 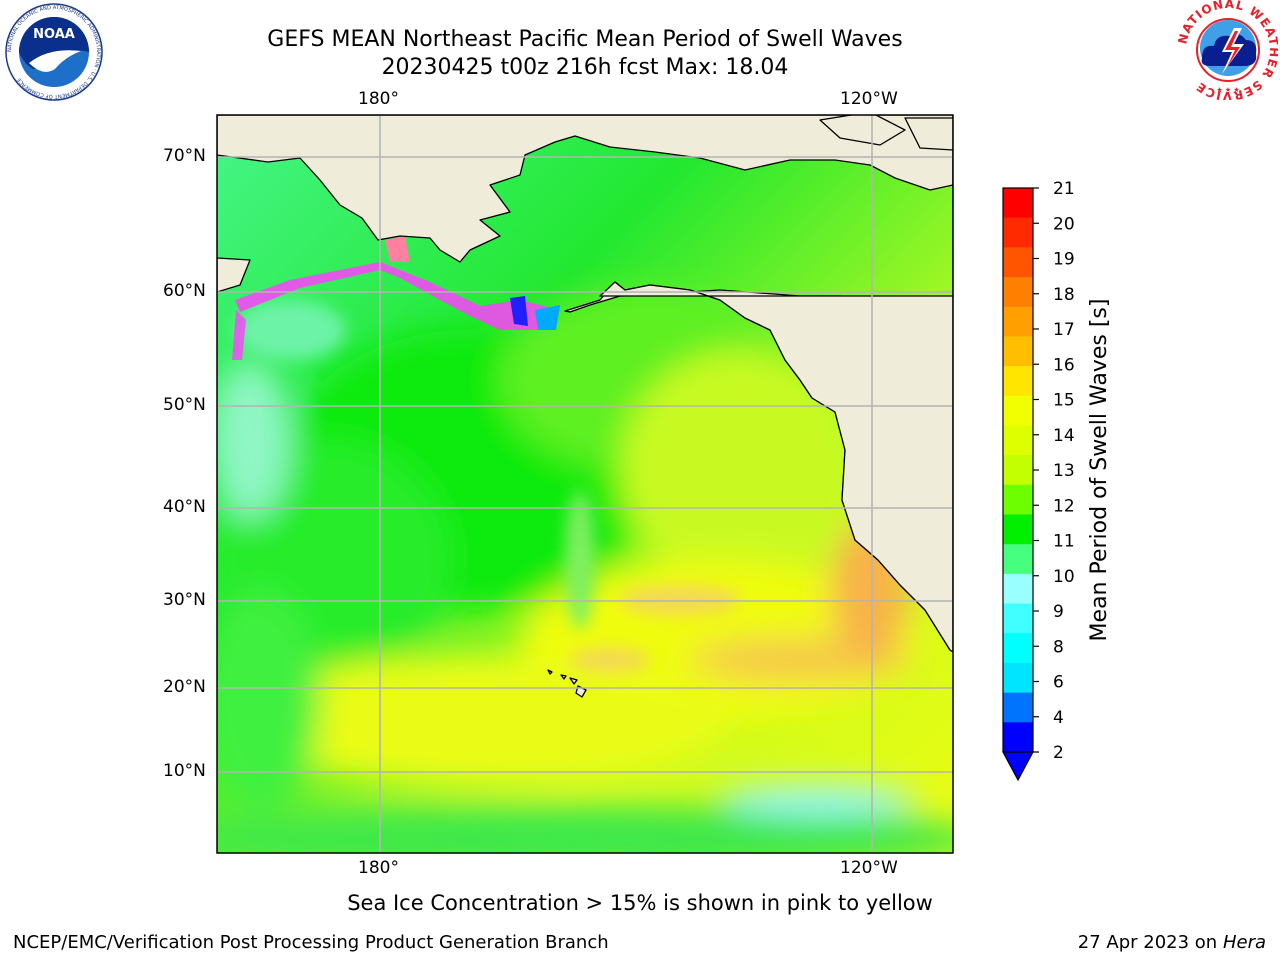 What do you see at coordinates (1058, 718) in the screenshot?
I see `colorbar-tick-label: 4` at bounding box center [1058, 718].